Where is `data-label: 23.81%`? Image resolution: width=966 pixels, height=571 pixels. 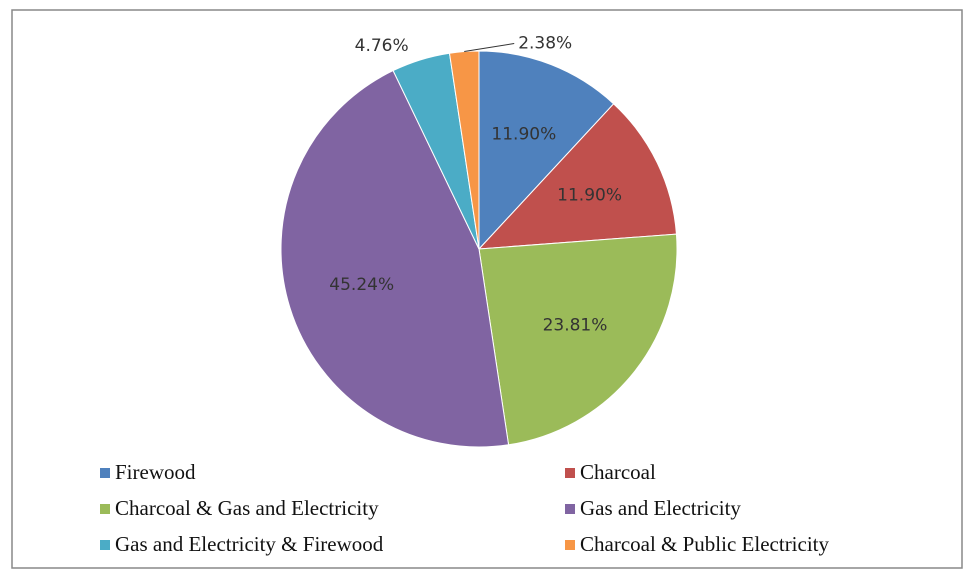 data-label: 23.81% is located at coordinates (575, 326).